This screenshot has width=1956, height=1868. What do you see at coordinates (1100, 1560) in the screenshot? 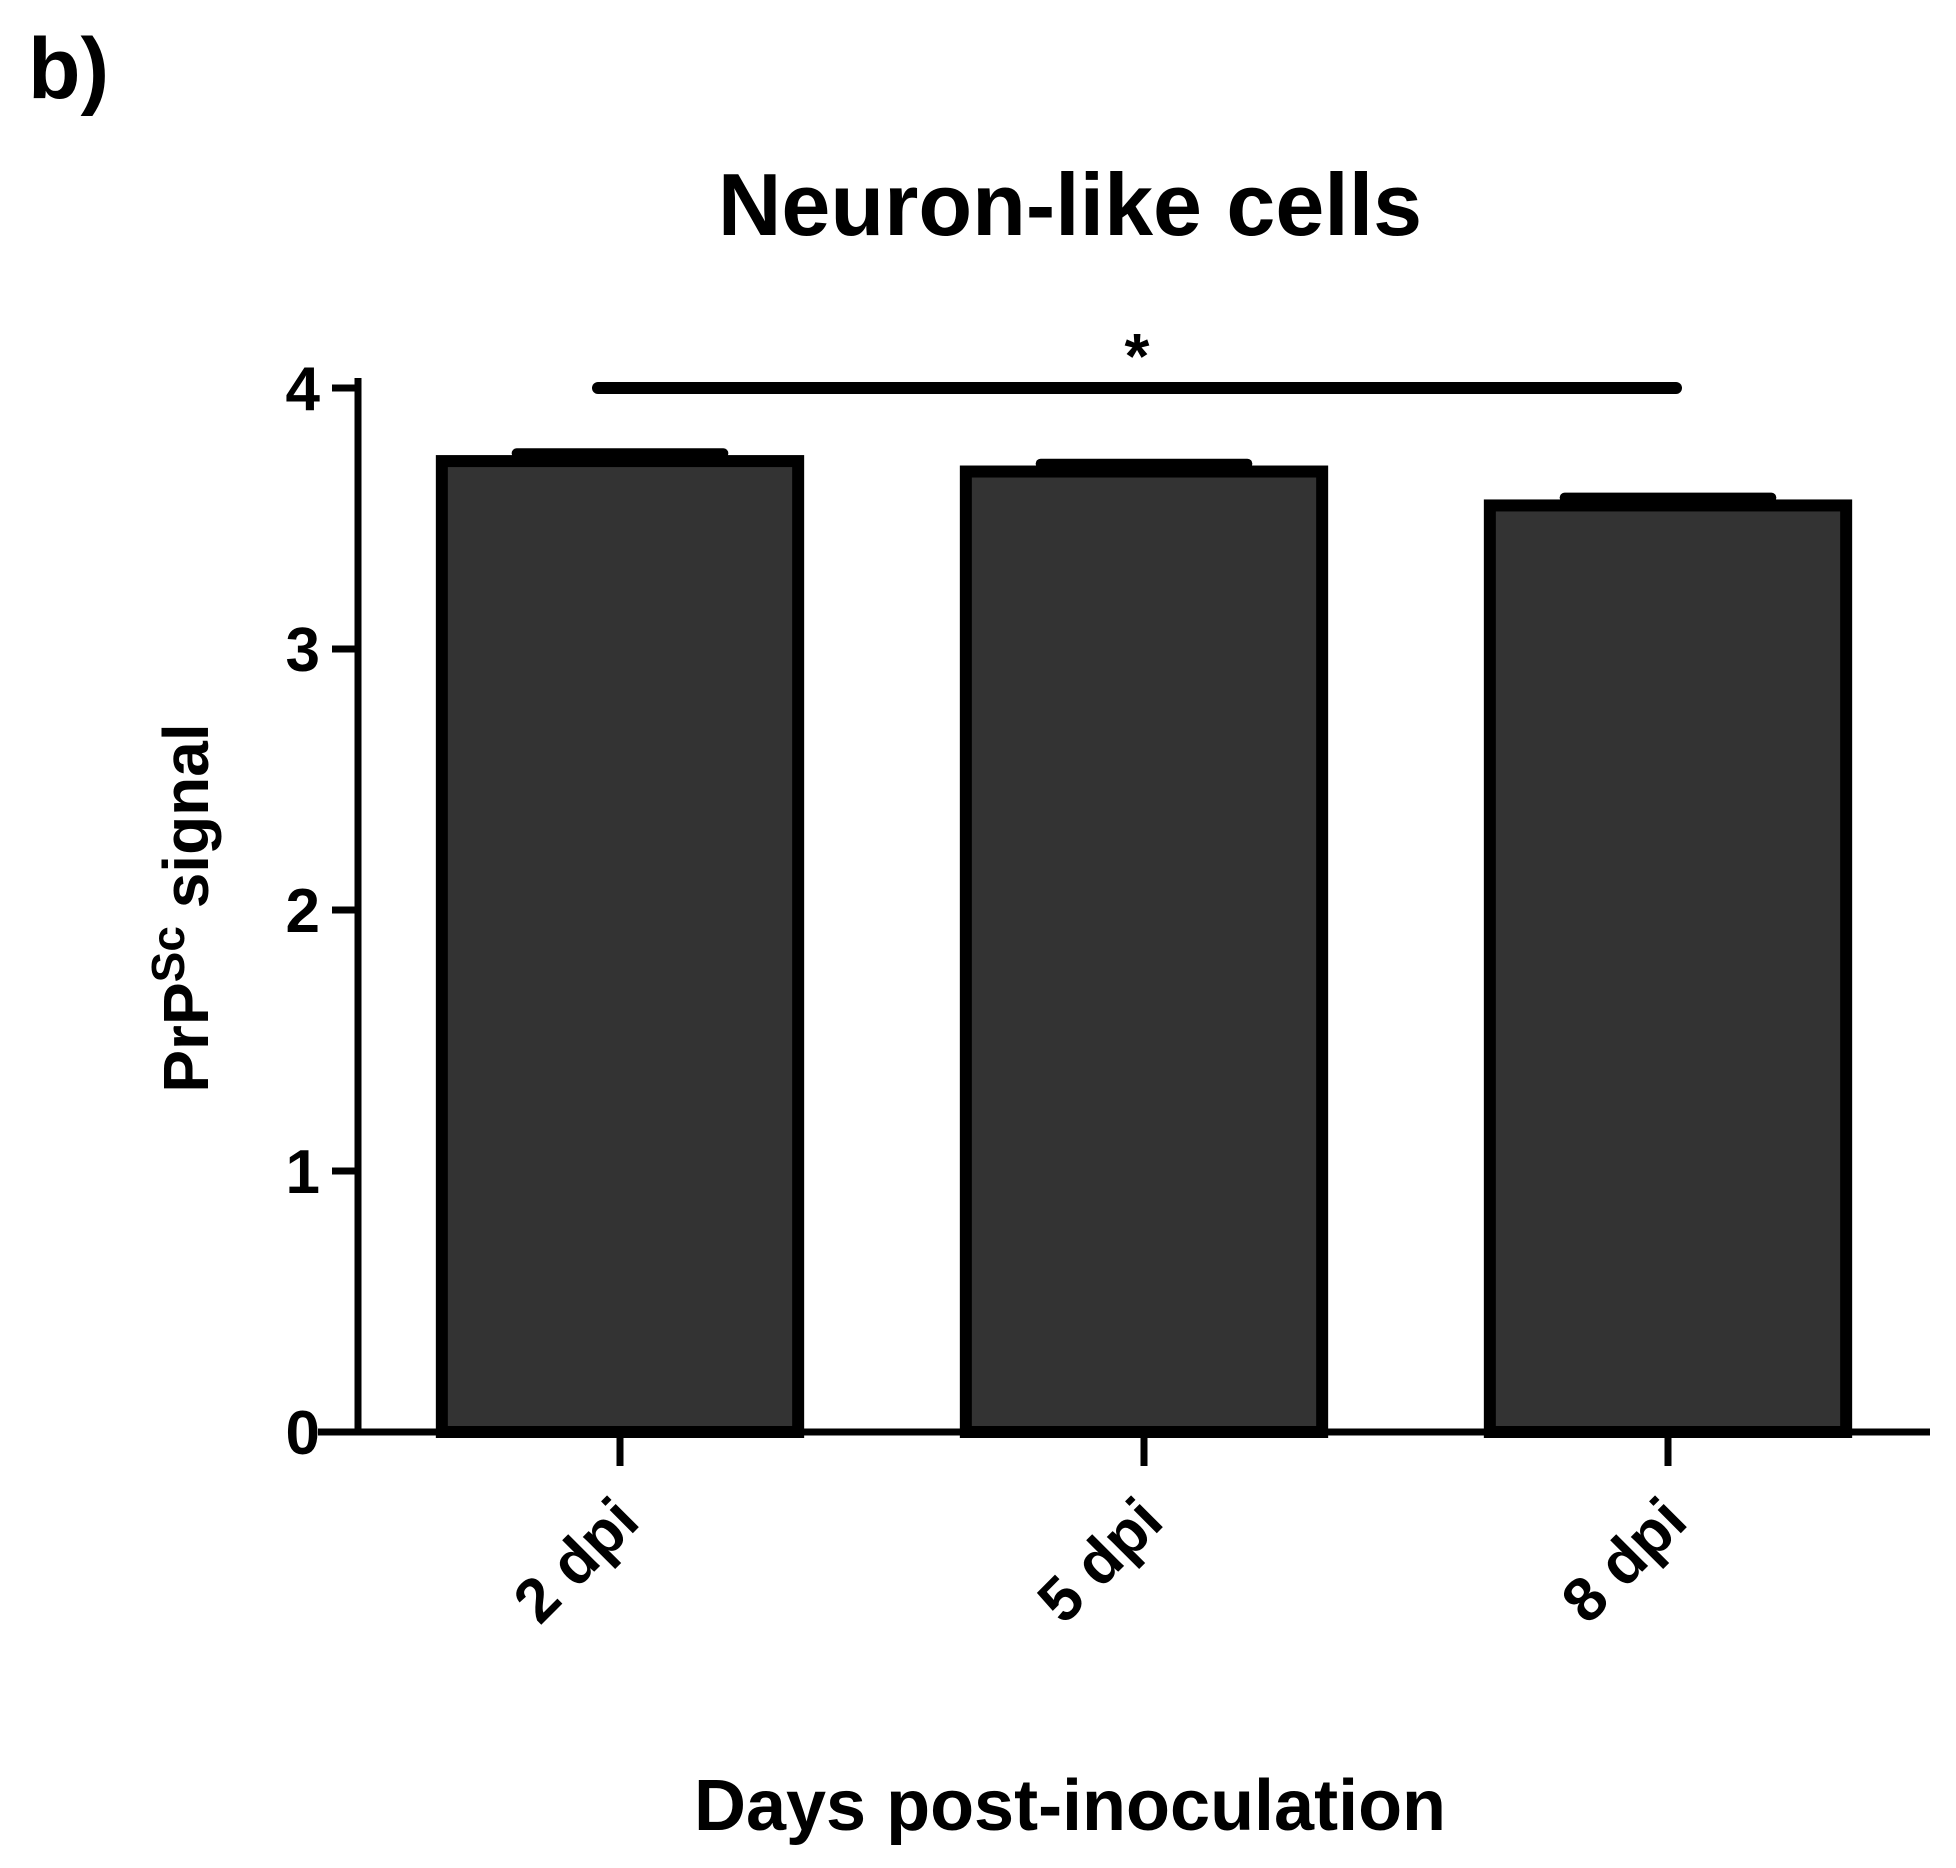
I see `x-tick-label-2: 5 dpi` at bounding box center [1100, 1560].